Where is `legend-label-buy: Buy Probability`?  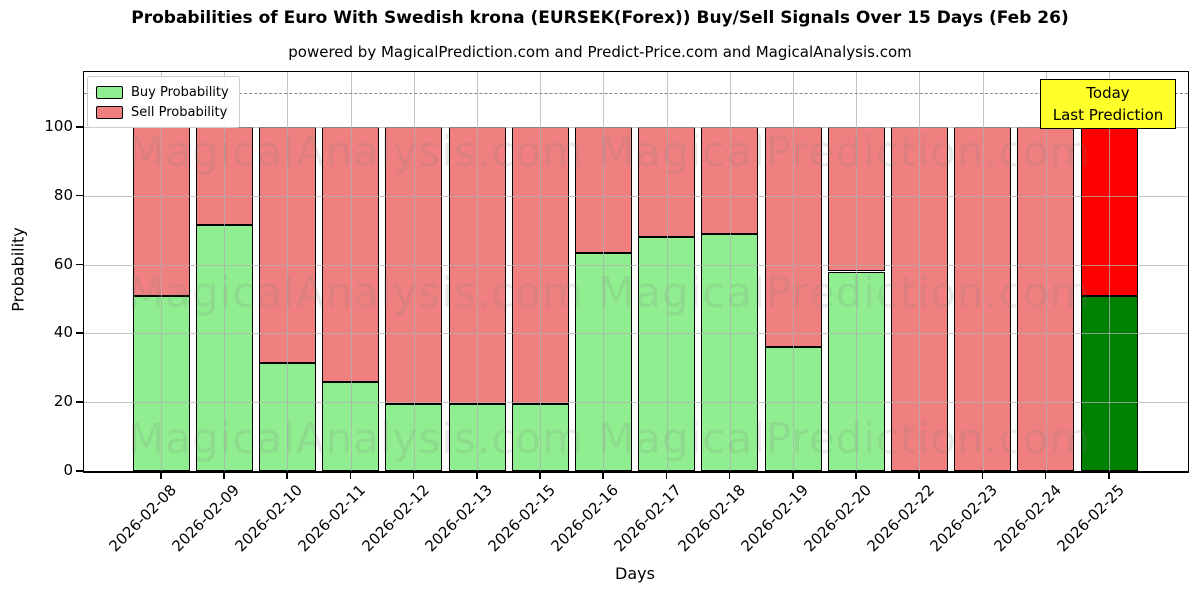
legend-label-buy: Buy Probability is located at coordinates (180, 92).